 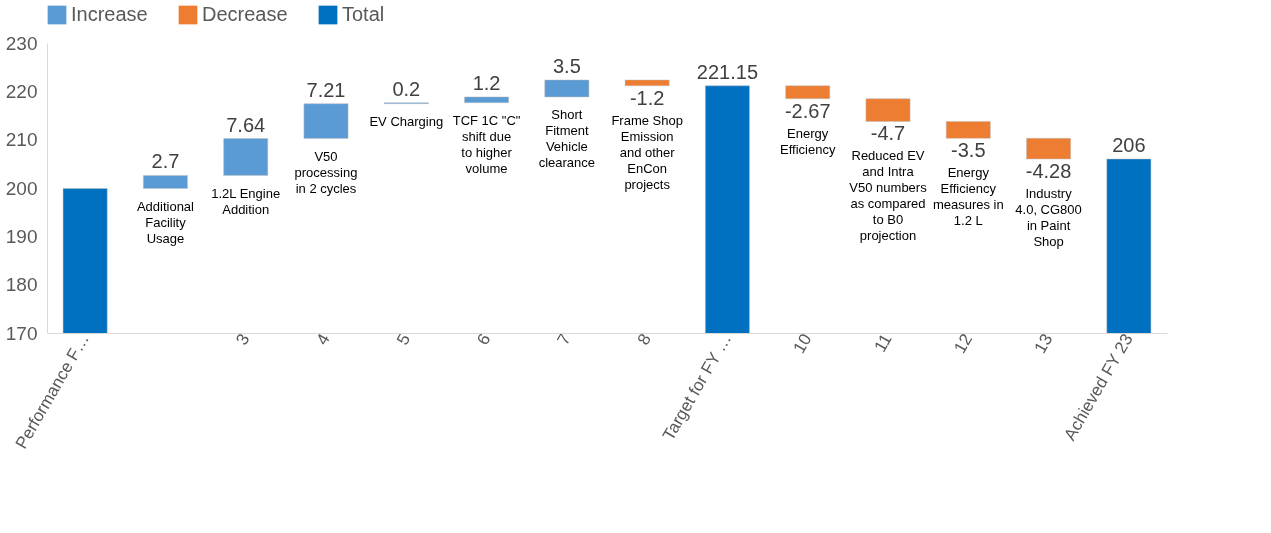 What do you see at coordinates (802, 343) in the screenshot?
I see `x-tick-label: 10` at bounding box center [802, 343].